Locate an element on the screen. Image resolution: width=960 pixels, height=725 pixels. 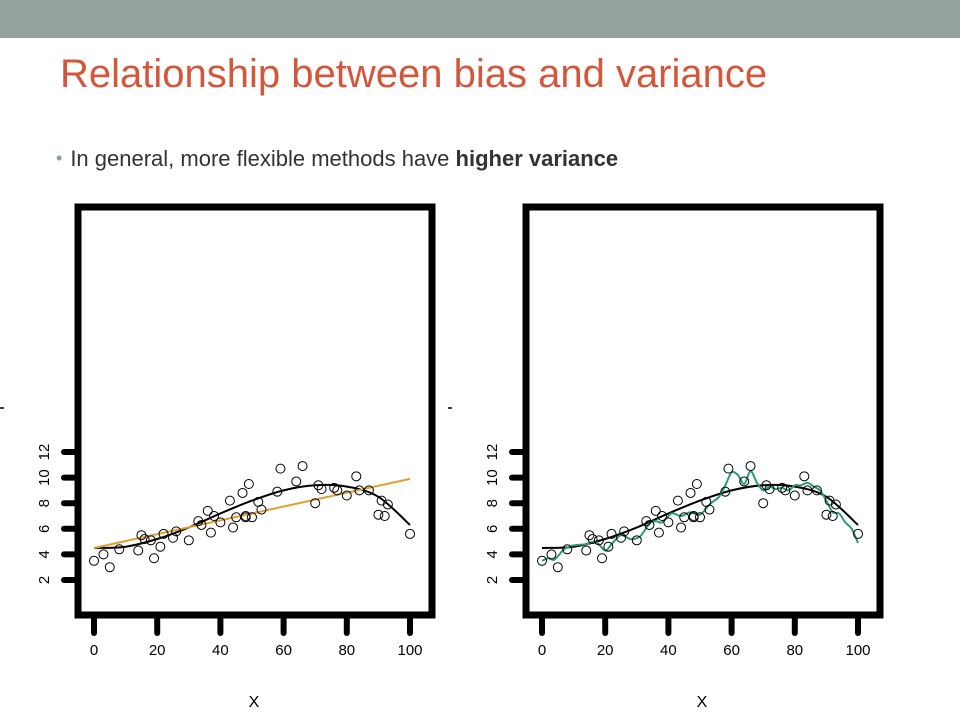
linear-fit-line is located at coordinates (252, 513).